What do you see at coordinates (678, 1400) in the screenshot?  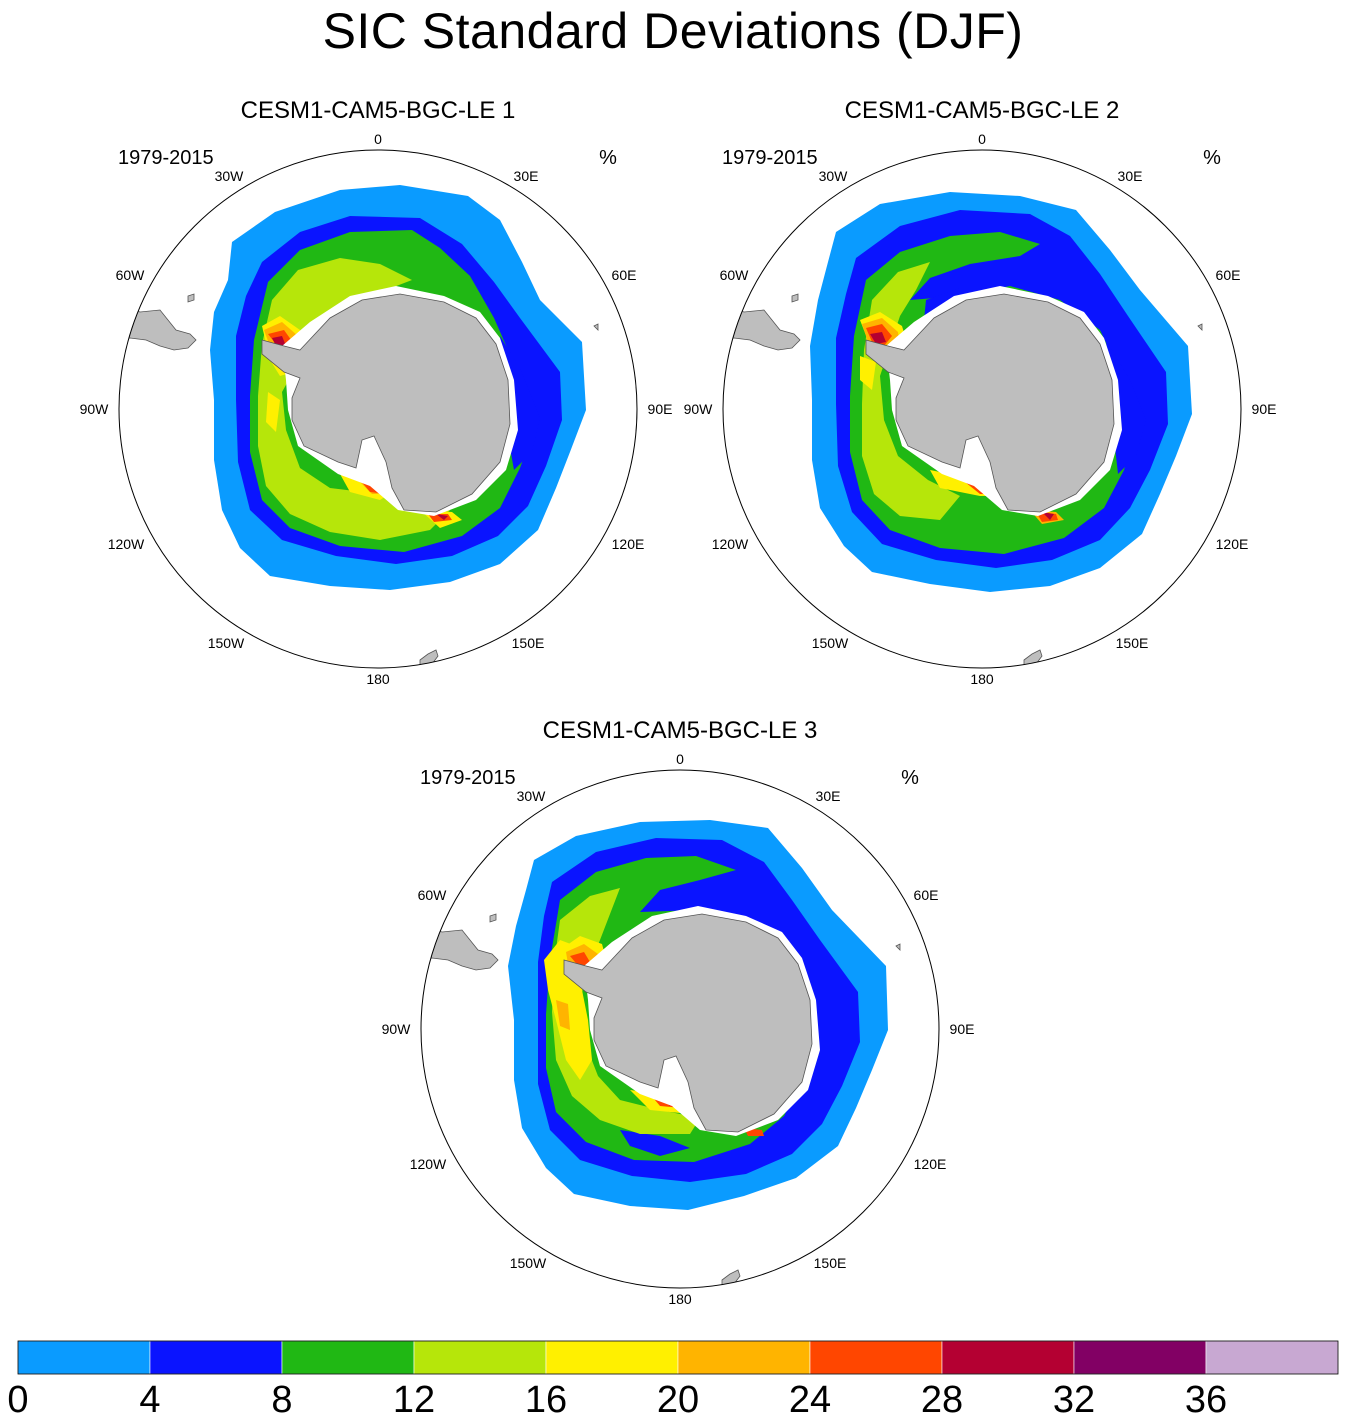 I see `colorbar-tick-label: 20` at bounding box center [678, 1400].